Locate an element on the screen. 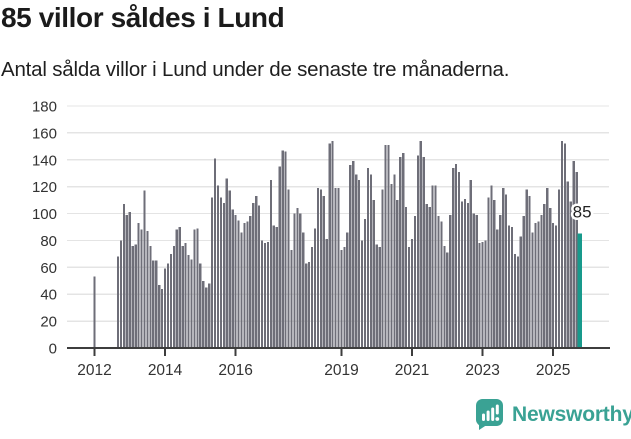 This screenshot has height=439, width=631. y-axis-tick-label: 180 is located at coordinates (44, 107).